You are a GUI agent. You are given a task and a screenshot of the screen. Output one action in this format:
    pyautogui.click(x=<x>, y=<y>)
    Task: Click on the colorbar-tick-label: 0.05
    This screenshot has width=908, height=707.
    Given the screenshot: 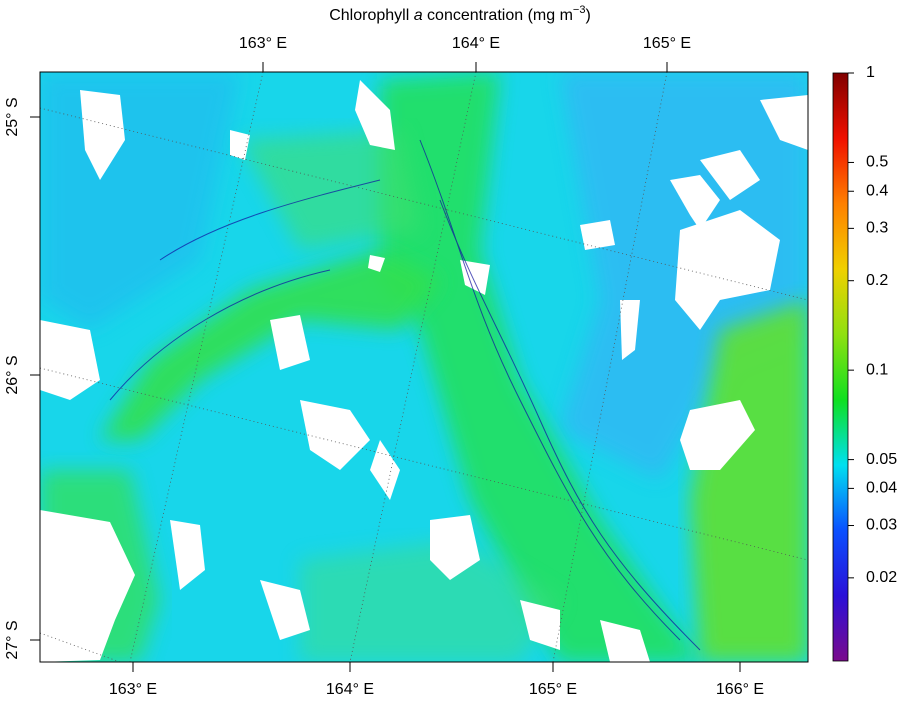 What is the action you would take?
    pyautogui.click(x=881, y=459)
    